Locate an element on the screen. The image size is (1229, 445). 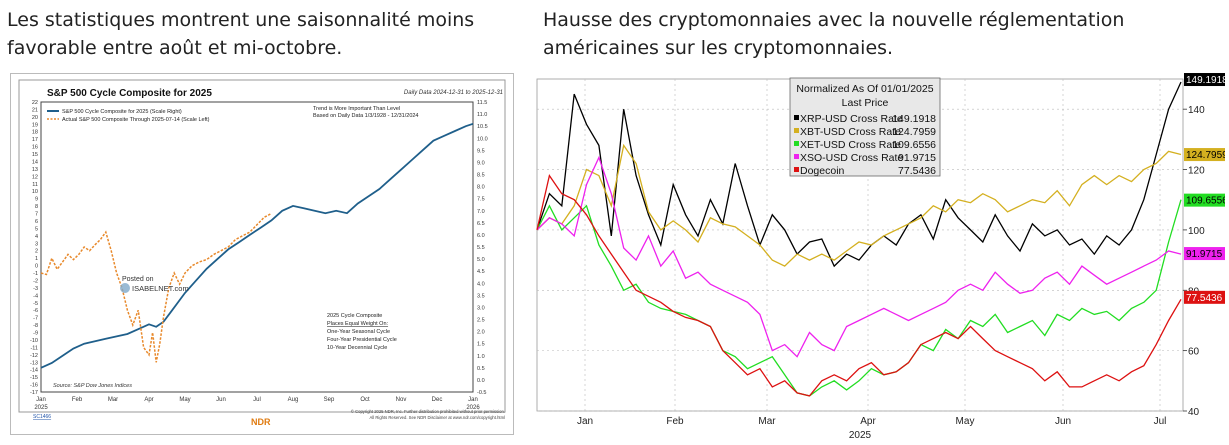
chart-title: S&P 500 Cycle Composite for 2025 is located at coordinates (129, 93).